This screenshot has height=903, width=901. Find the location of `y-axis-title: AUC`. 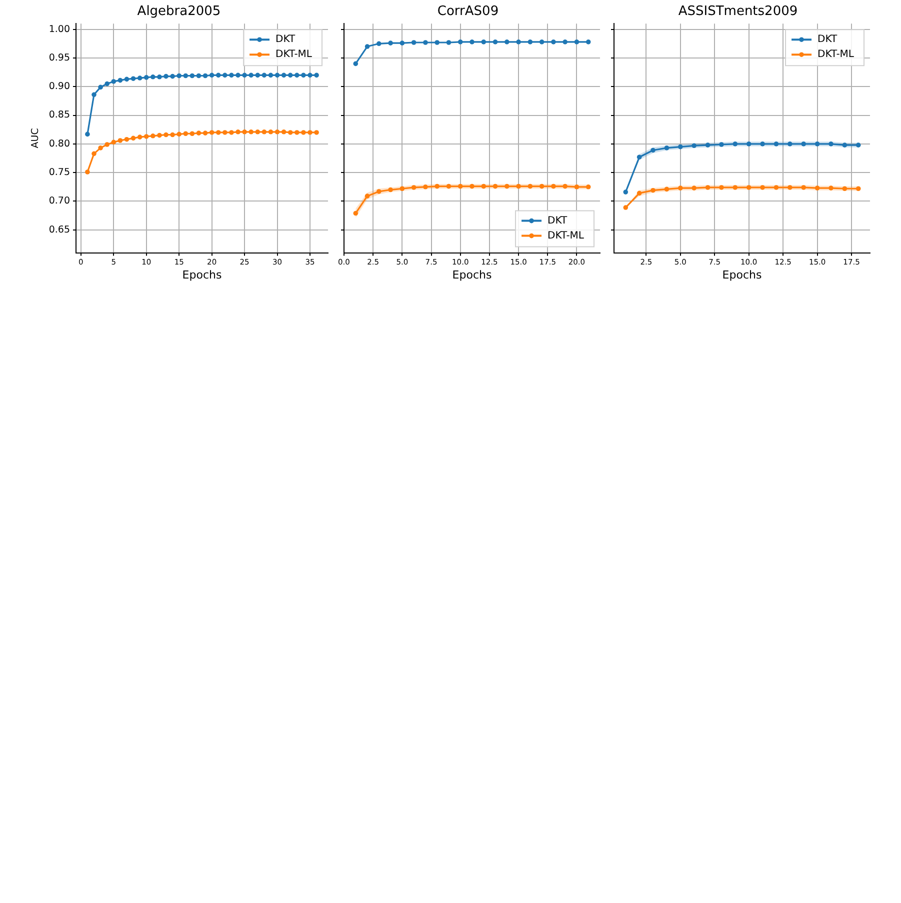

y-axis-title: AUC is located at coordinates (36, 138).